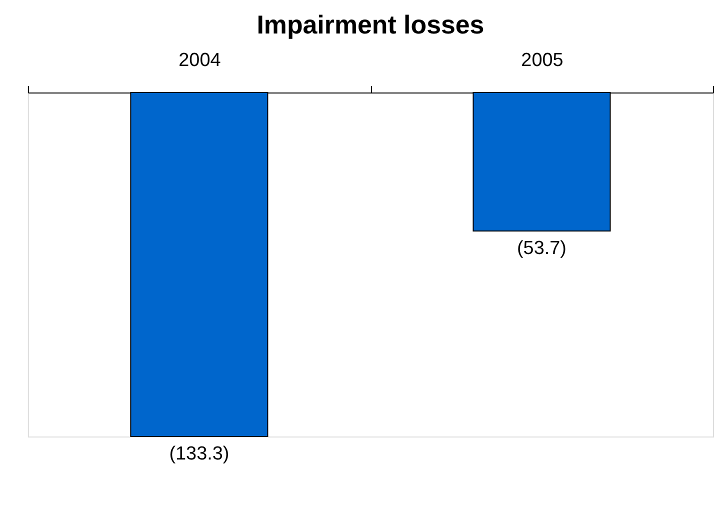 The height and width of the screenshot is (526, 716). Describe the element at coordinates (542, 61) in the screenshot. I see `x-tick-label: 2005` at that location.